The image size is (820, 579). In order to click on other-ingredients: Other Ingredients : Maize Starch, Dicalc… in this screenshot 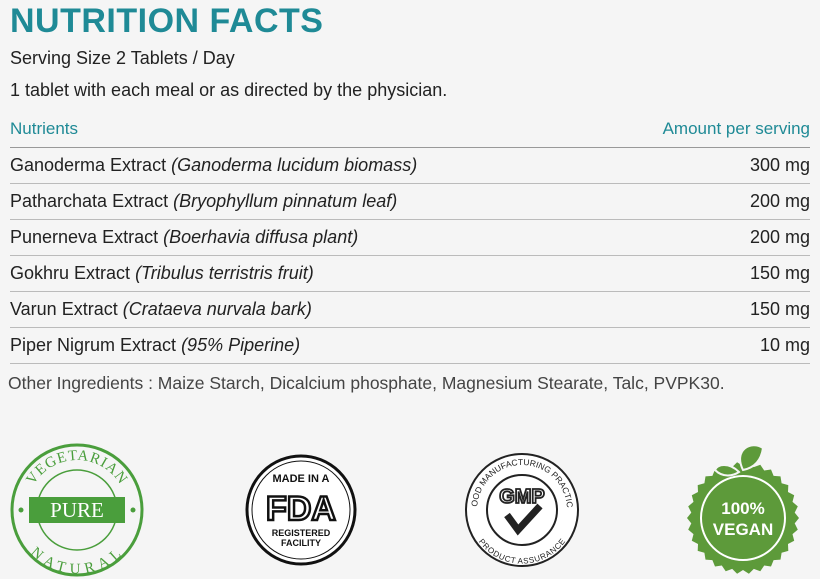, I will do `click(366, 383)`.